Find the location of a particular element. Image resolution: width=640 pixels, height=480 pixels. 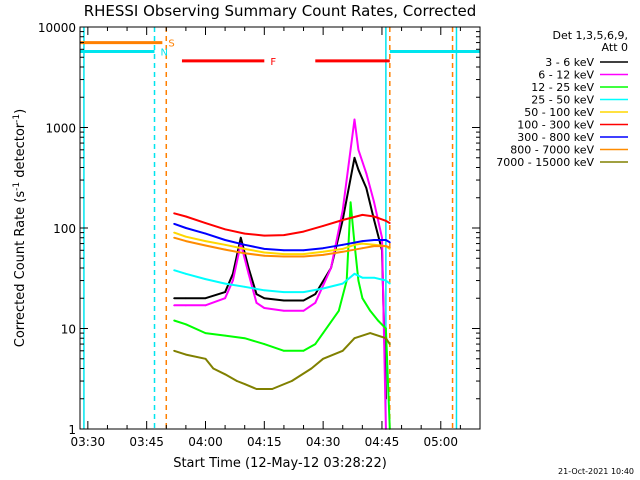

legend-label-3: 25 - 50 keV is located at coordinates (562, 100).